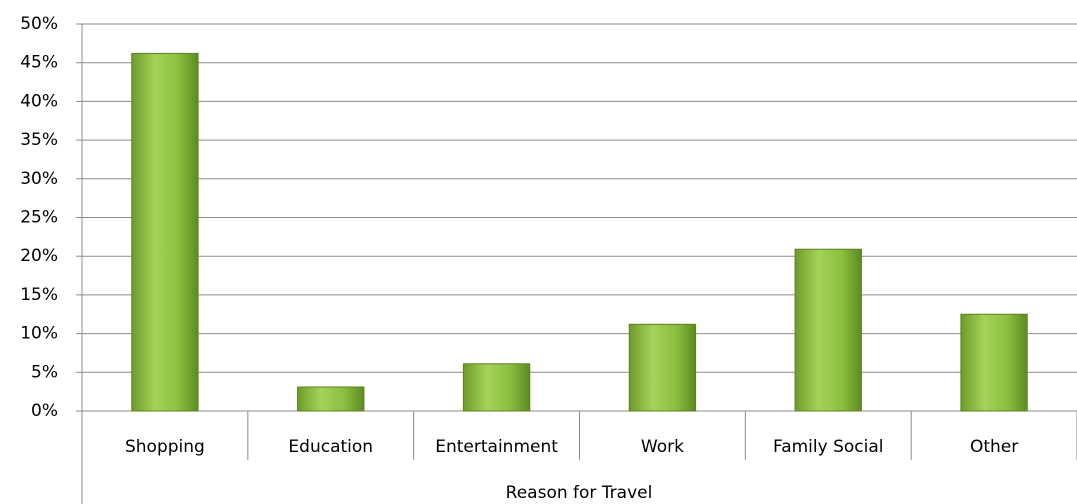 The width and height of the screenshot is (1077, 504). Describe the element at coordinates (165, 447) in the screenshot. I see `x-tick-label: Shopping` at that location.